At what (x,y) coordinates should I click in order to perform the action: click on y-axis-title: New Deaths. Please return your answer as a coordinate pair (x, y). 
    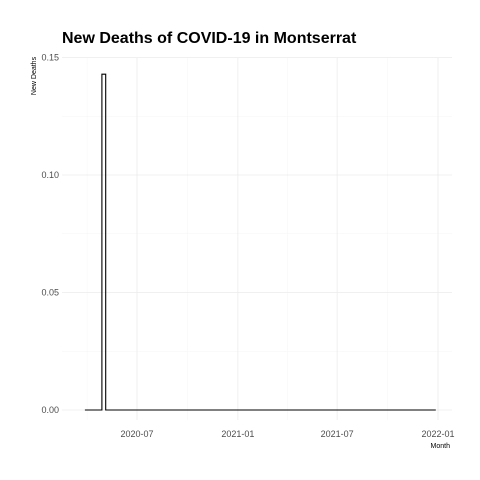
    Looking at the image, I should click on (34, 75).